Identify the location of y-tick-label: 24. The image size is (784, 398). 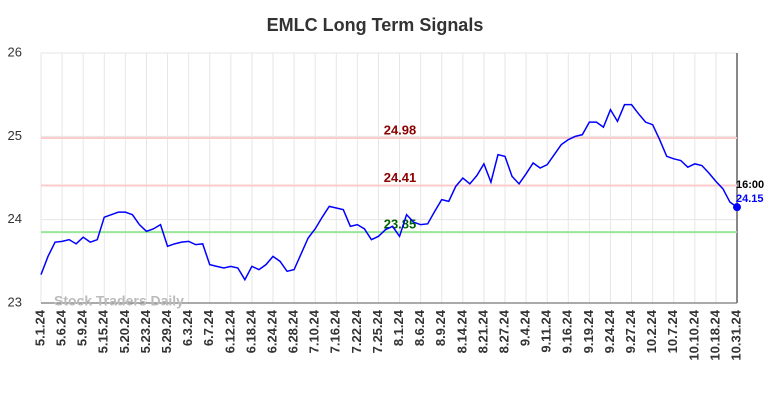
(15, 218).